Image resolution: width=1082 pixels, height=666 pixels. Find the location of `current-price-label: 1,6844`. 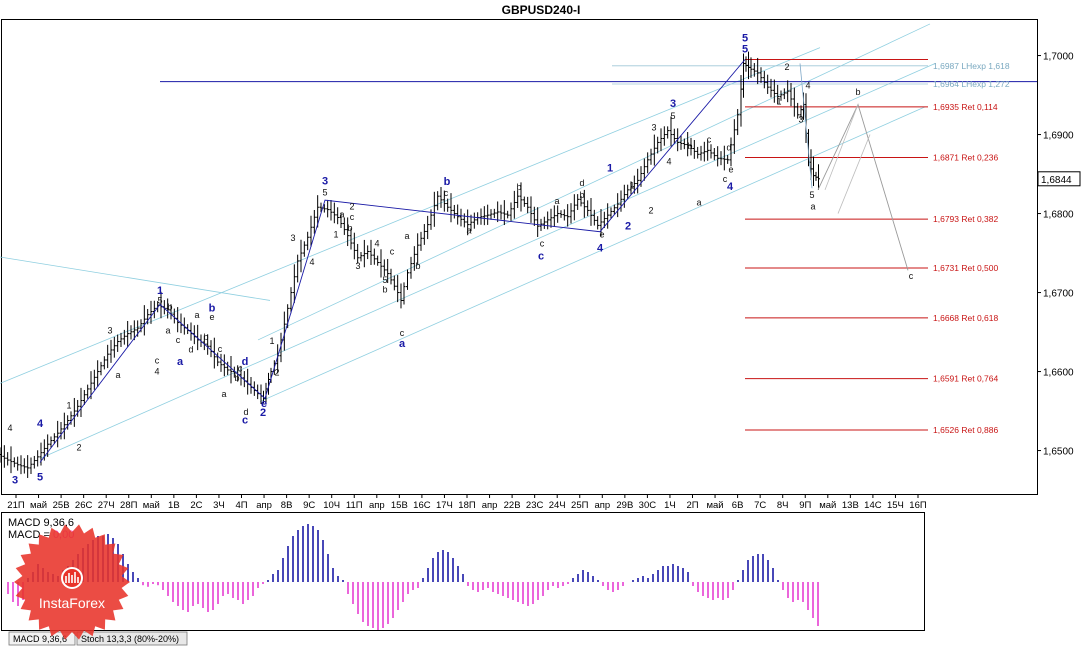

current-price-label: 1,6844 is located at coordinates (1056, 180).